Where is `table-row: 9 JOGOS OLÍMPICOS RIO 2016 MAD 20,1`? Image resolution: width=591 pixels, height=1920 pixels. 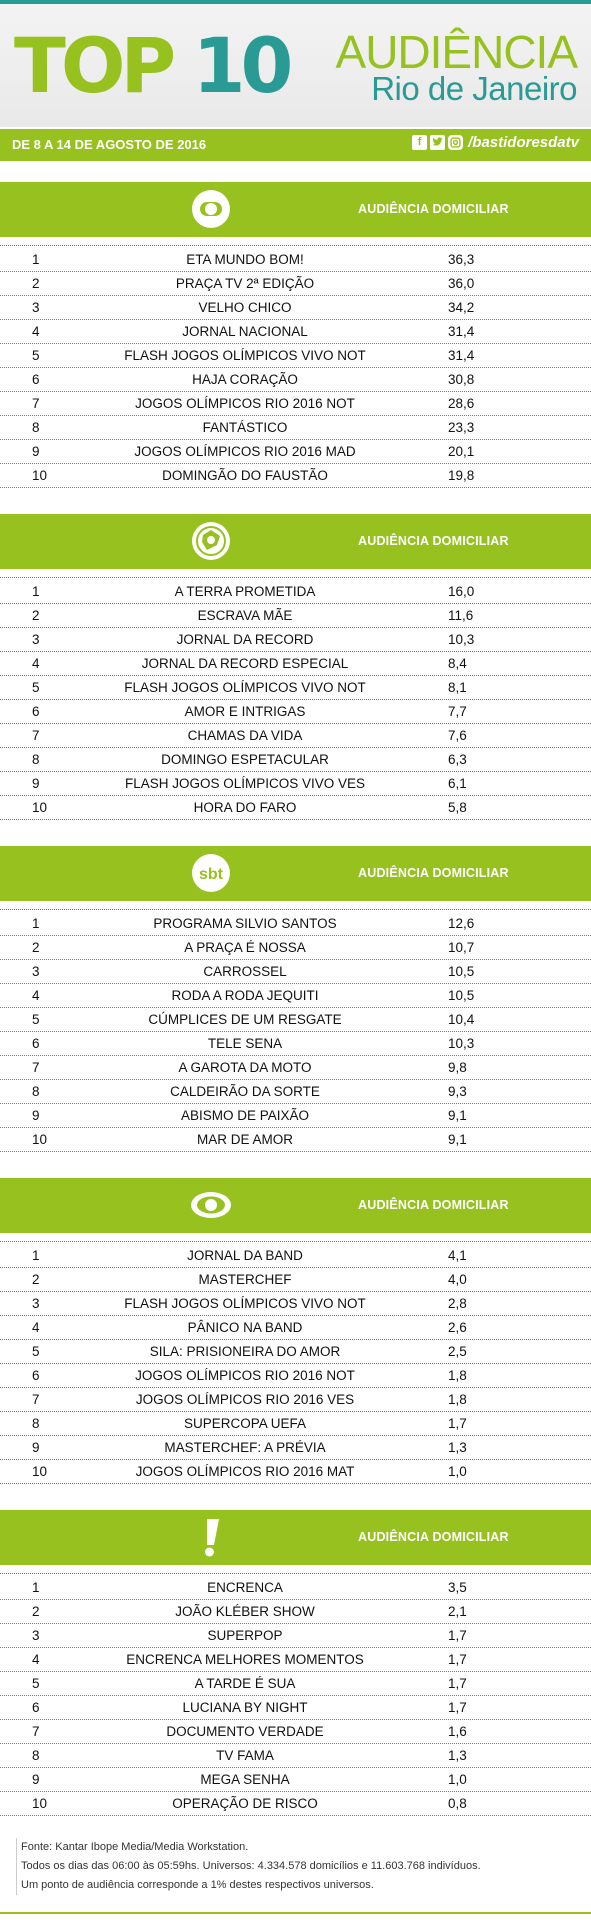
table-row: 9 JOGOS OLÍMPICOS RIO 2016 MAD 20,1 is located at coordinates (295, 451).